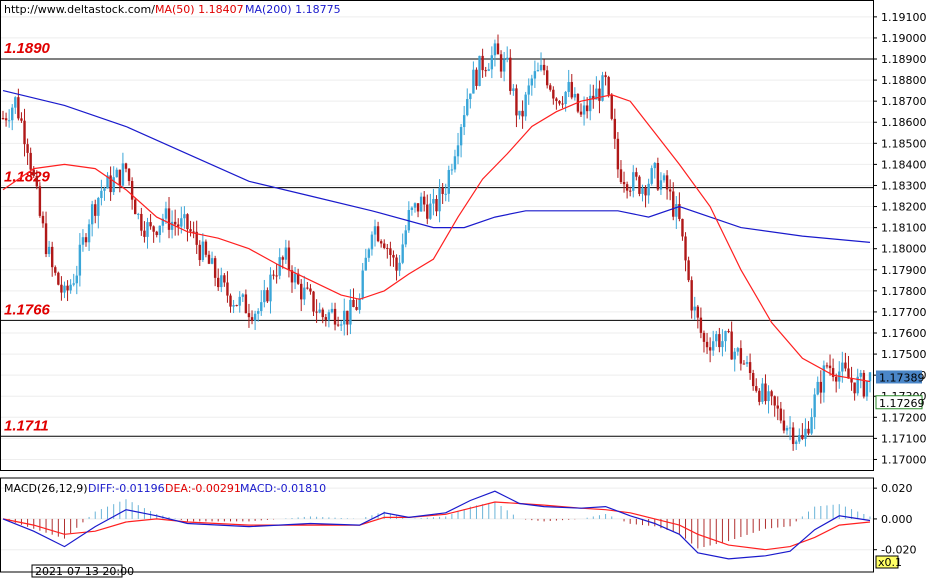  Describe the element at coordinates (897, 488) in the screenshot. I see `macd-tick-label: 0.020` at that location.